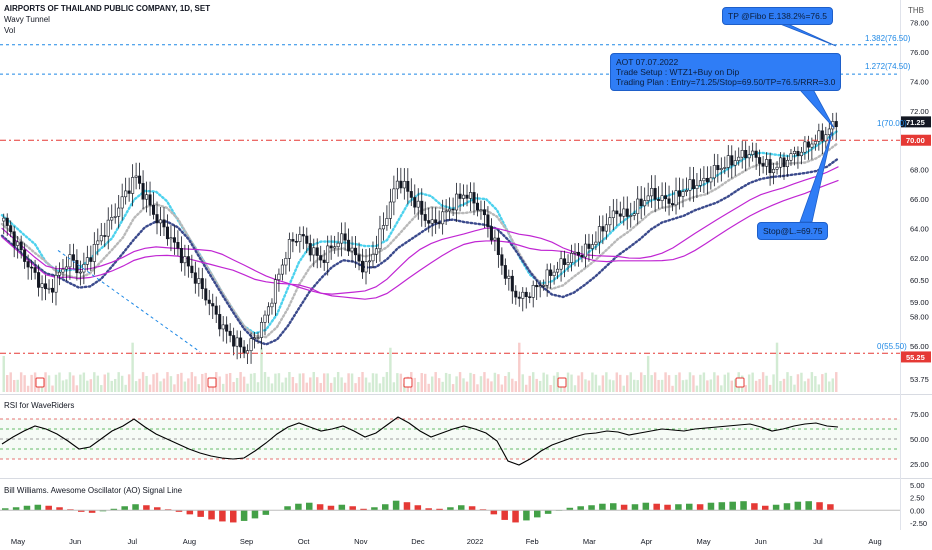 This screenshot has height=550, width=932. Describe the element at coordinates (589, 541) in the screenshot. I see `time-tick-label: Mar` at that location.